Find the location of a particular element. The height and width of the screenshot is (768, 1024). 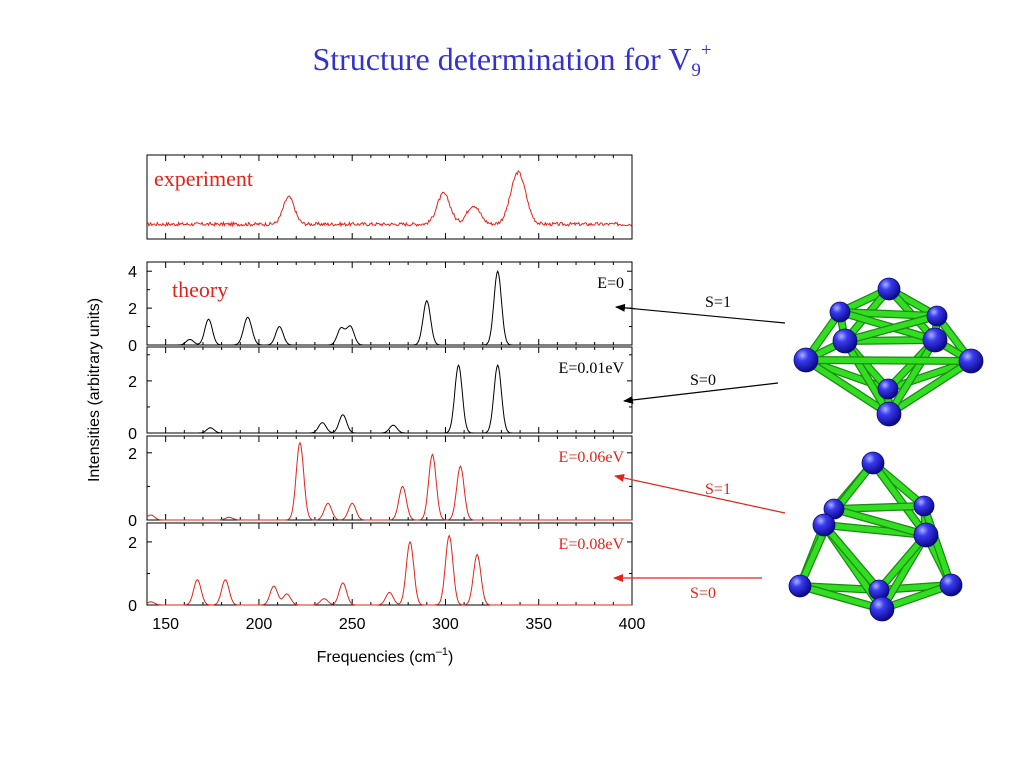

x-axis-label: Frequencies (cm–1) is located at coordinates (385, 656).